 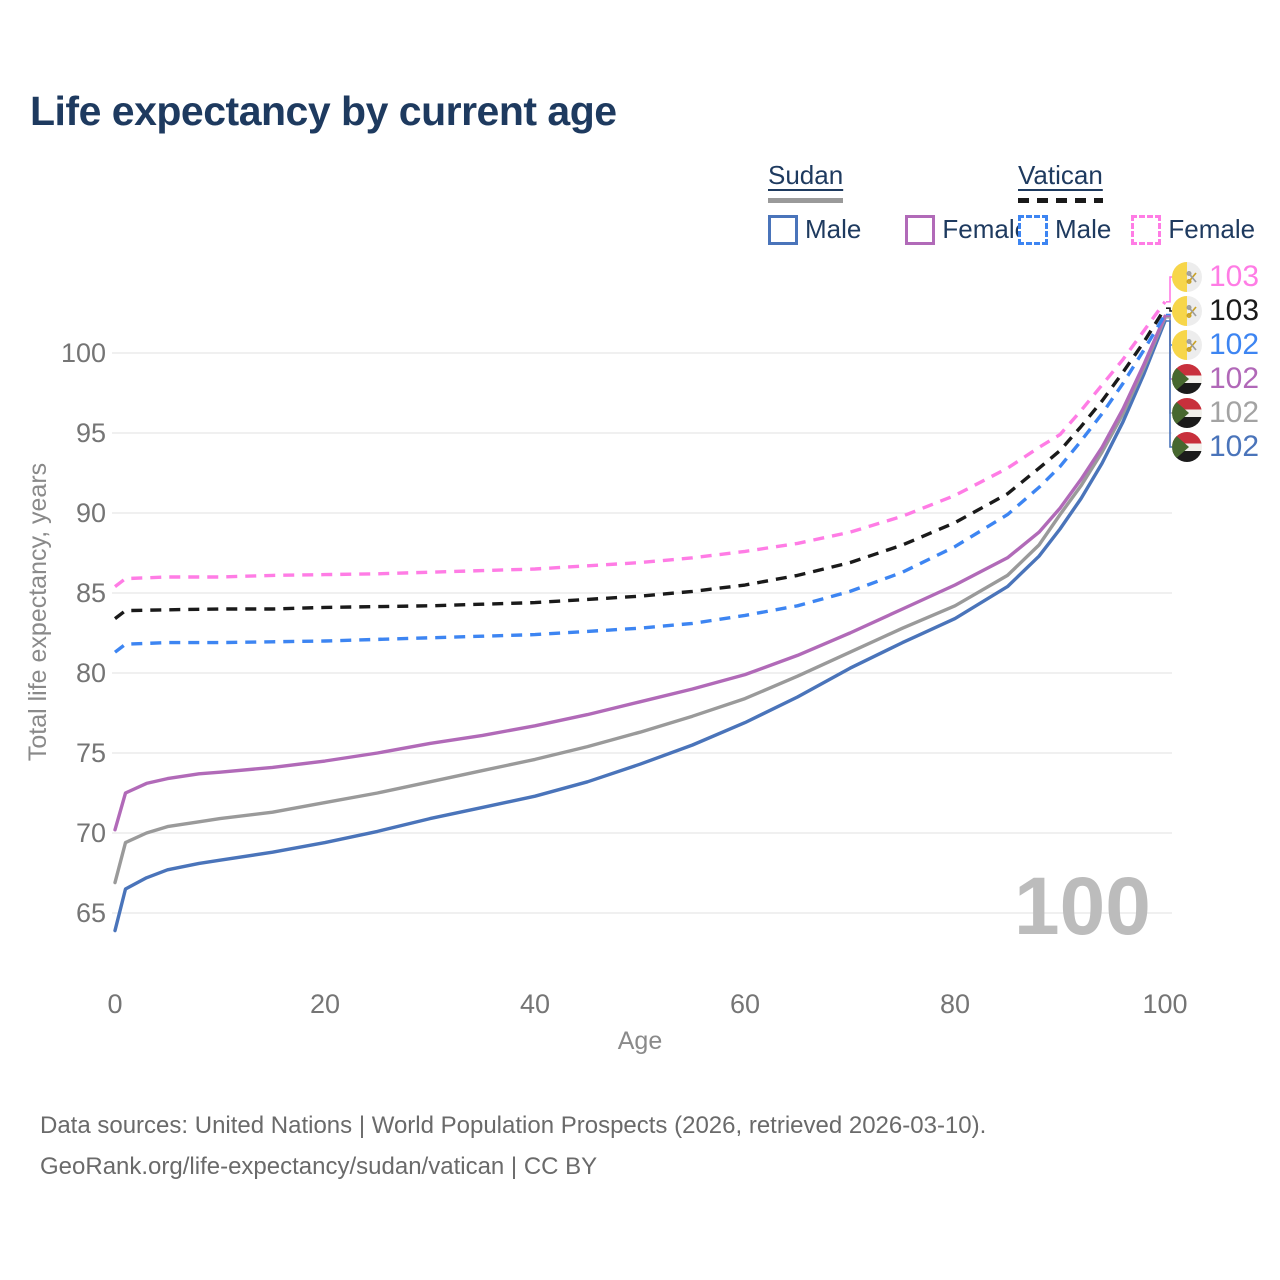 I want to click on legend-item-vatican-female: Female, so click(x=1193, y=229).